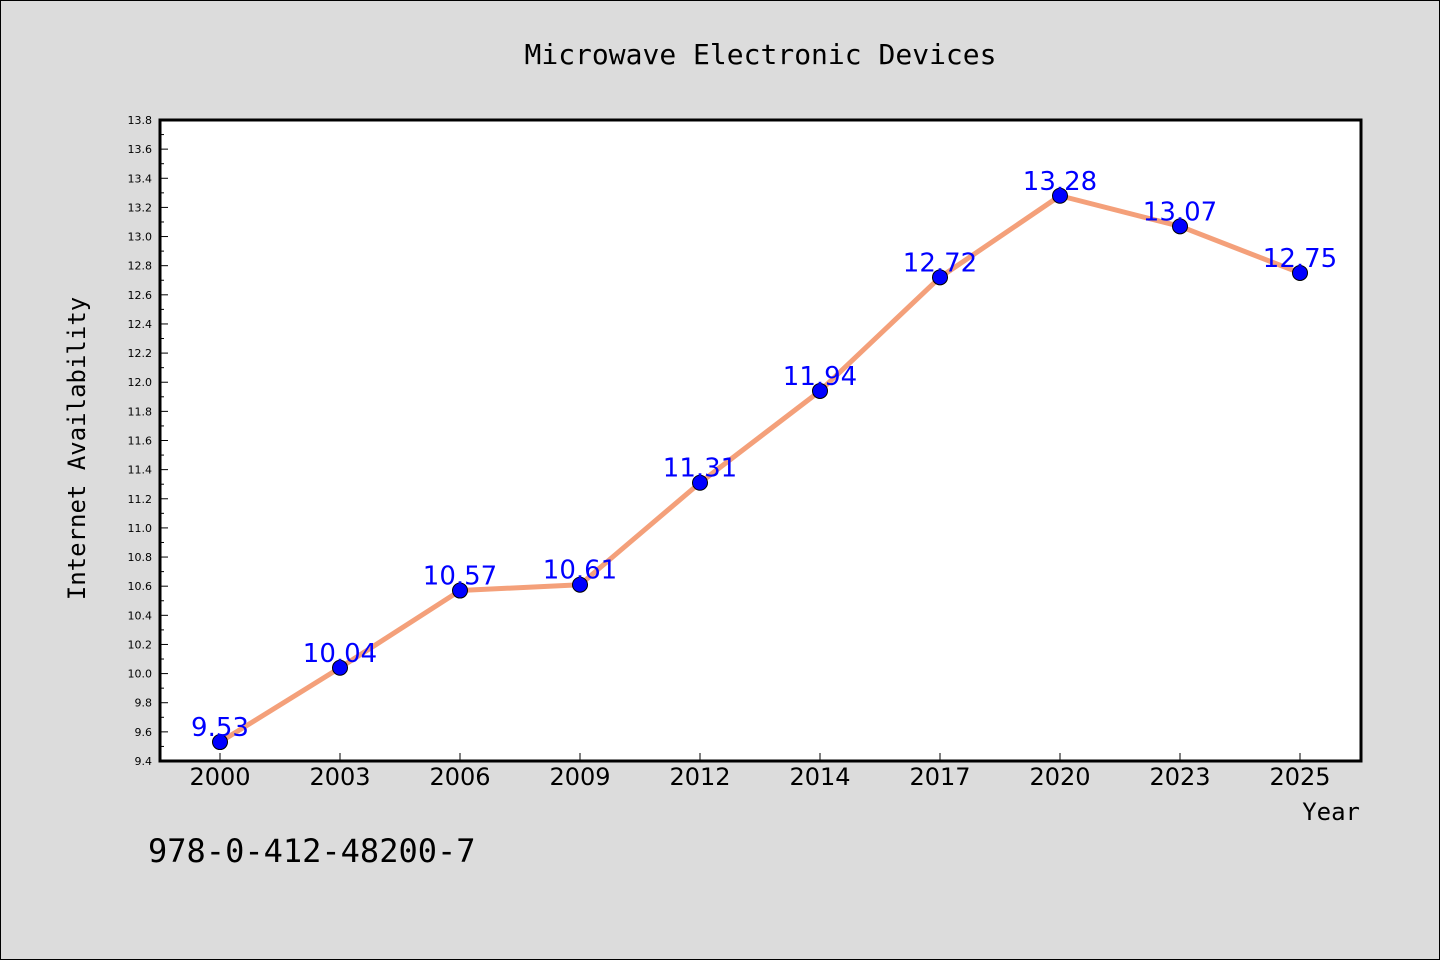 The width and height of the screenshot is (1440, 960). I want to click on x-tick-label: 2012, so click(699, 777).